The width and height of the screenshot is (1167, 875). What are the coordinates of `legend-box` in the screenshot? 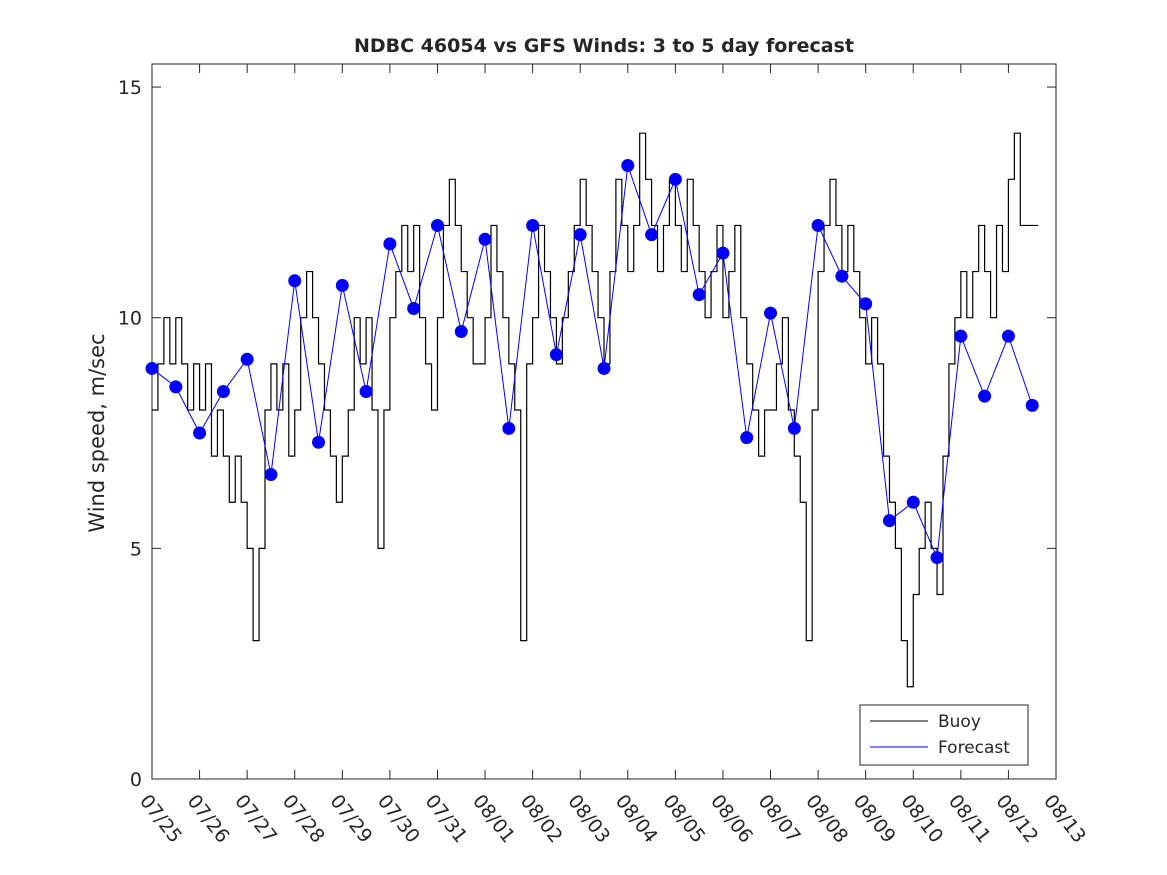 It's located at (944, 735).